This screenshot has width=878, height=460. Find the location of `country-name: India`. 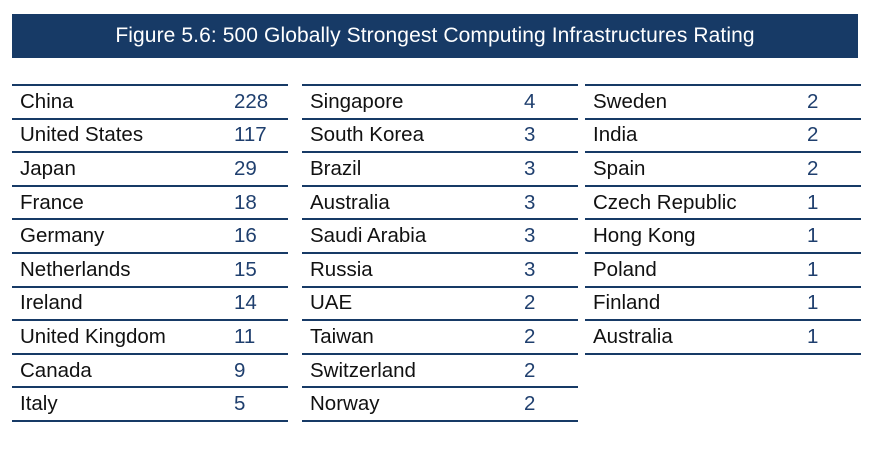

country-name: India is located at coordinates (615, 135).